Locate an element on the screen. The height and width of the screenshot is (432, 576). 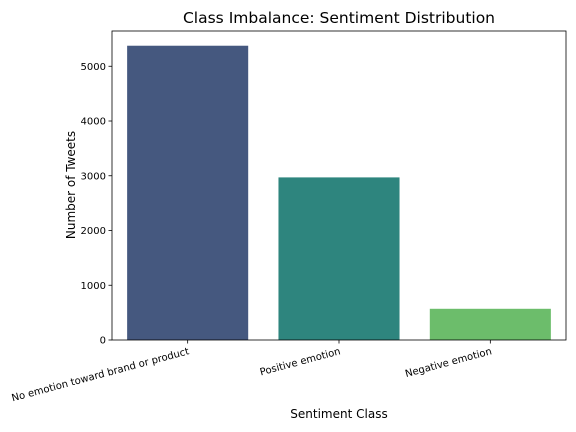
chart-title: Class Imbalance: Sentiment Distribution is located at coordinates (339, 18).